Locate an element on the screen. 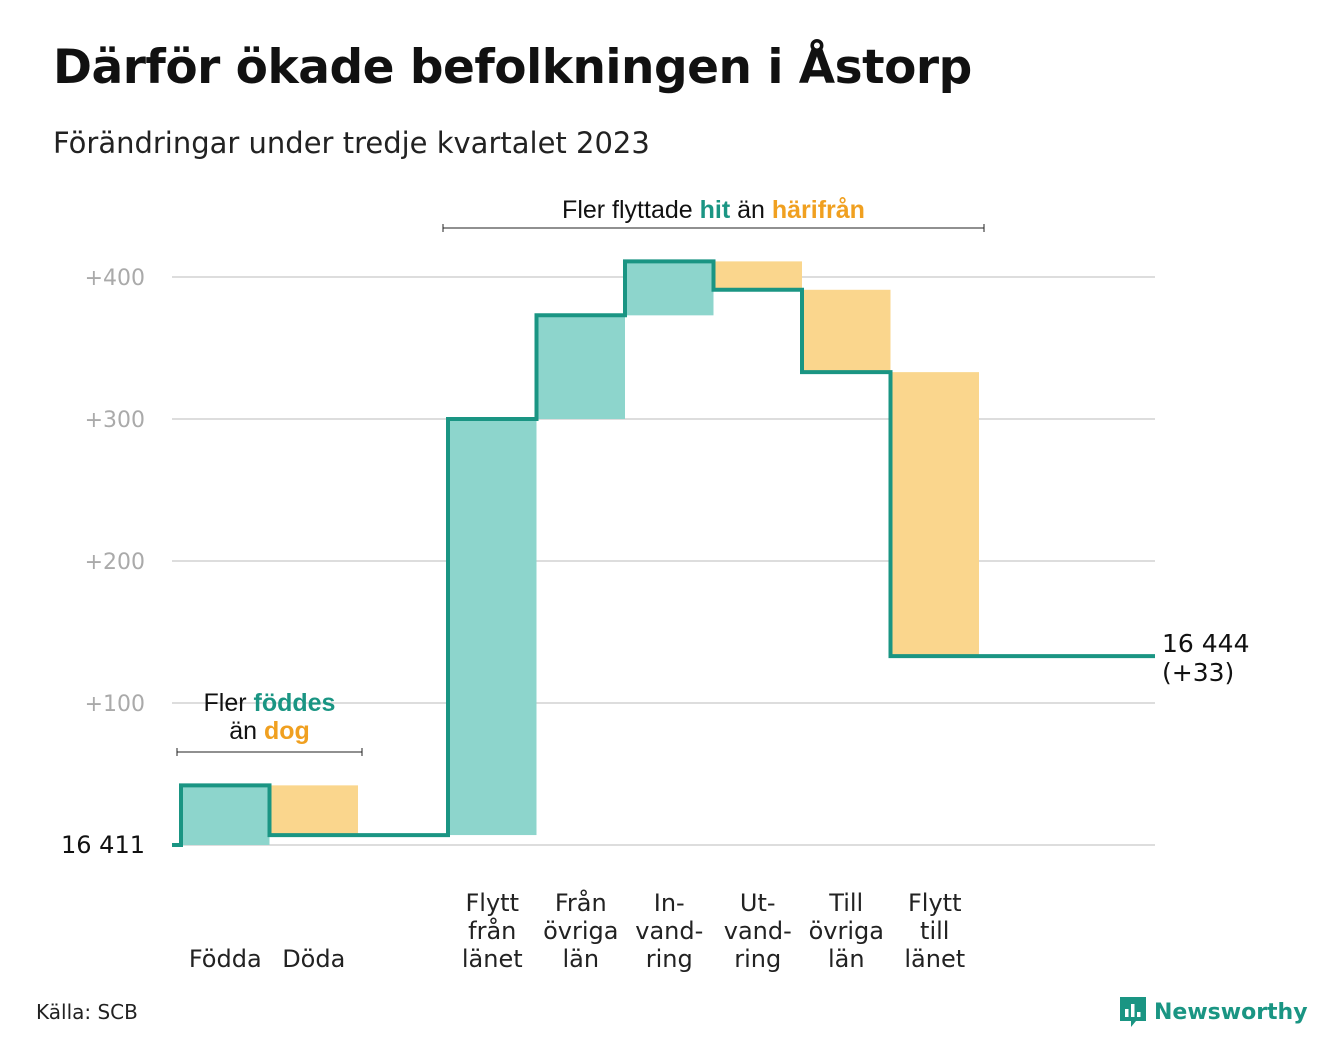 This screenshot has height=1060, width=1340. category-label: In- is located at coordinates (669, 903).